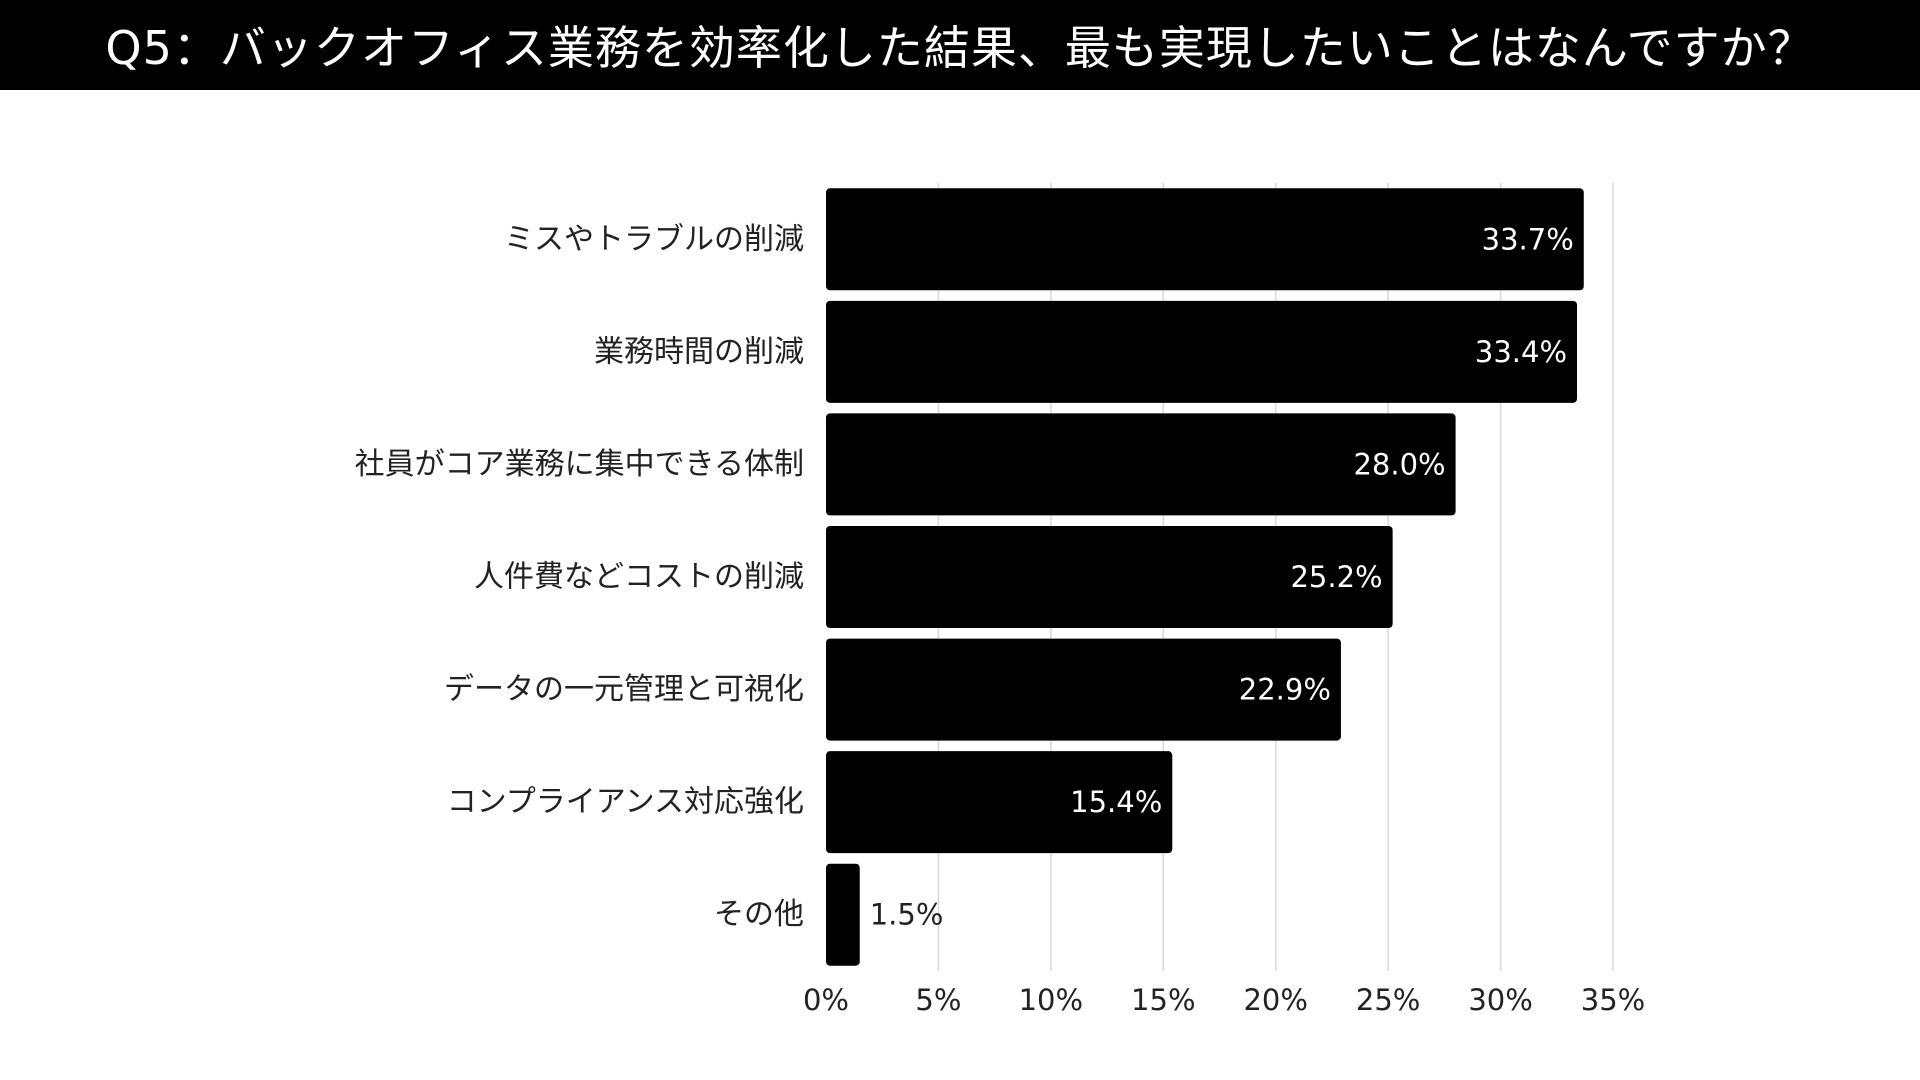 This screenshot has height=1080, width=1920. I want to click on x-tick-label: 20%, so click(1275, 1000).